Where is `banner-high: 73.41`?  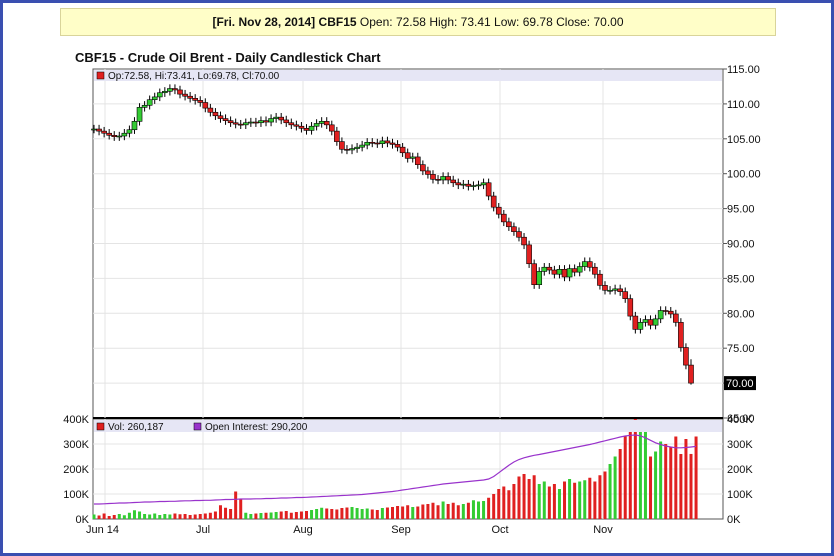 banner-high: 73.41 is located at coordinates (475, 22).